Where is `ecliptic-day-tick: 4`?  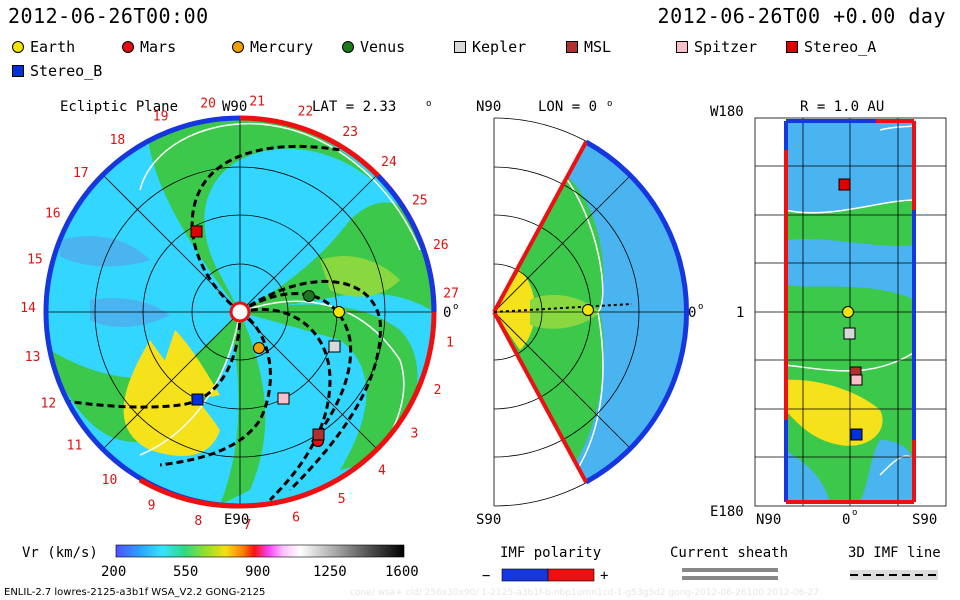
ecliptic-day-tick: 4 is located at coordinates (382, 471).